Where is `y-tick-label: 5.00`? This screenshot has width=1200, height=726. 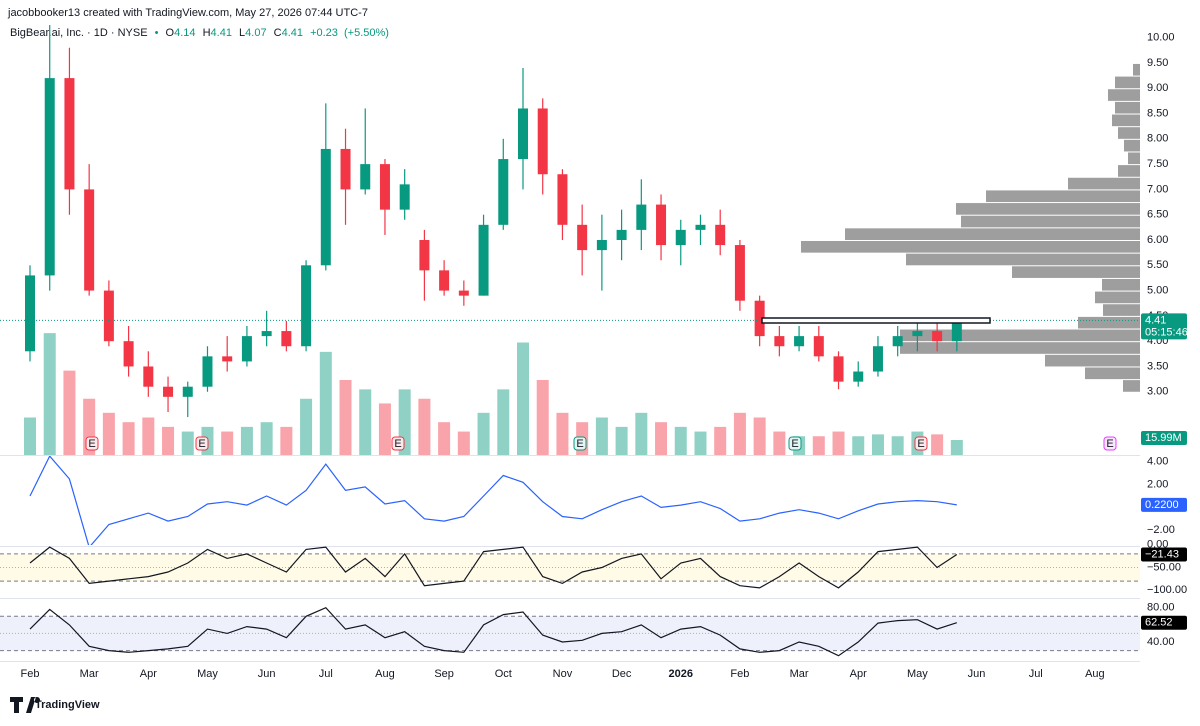
y-tick-label: 5.00 is located at coordinates (1157, 290).